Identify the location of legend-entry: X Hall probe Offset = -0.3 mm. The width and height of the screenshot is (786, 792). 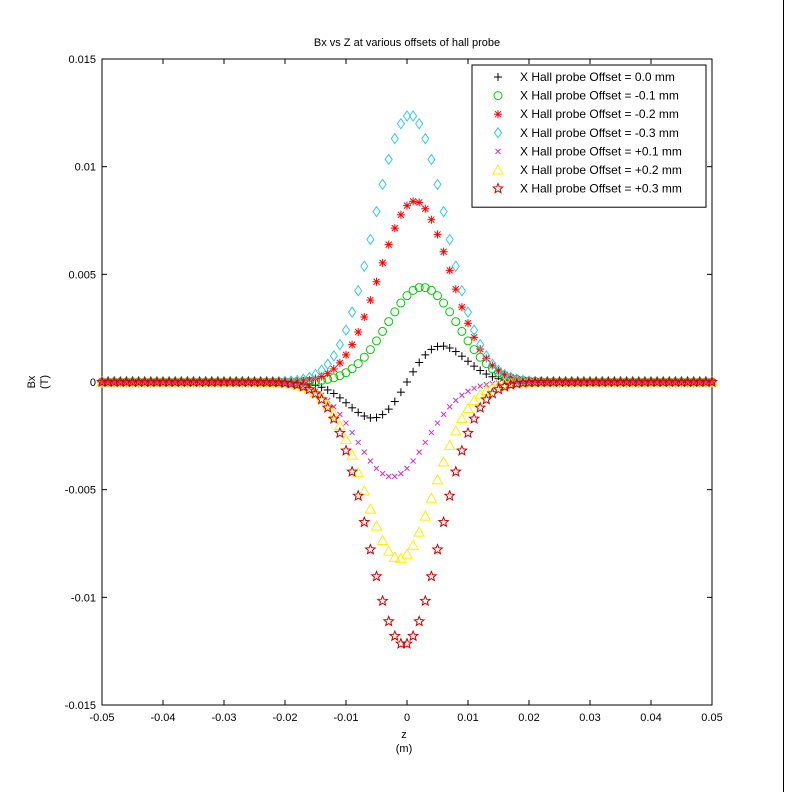
(599, 133).